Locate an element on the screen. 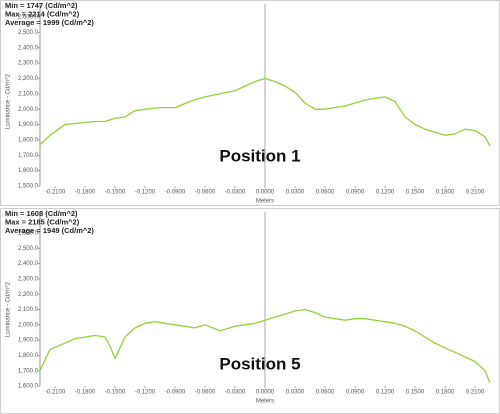  stat-text: Min = 1608 (Cd/m^2) is located at coordinates (41, 213).